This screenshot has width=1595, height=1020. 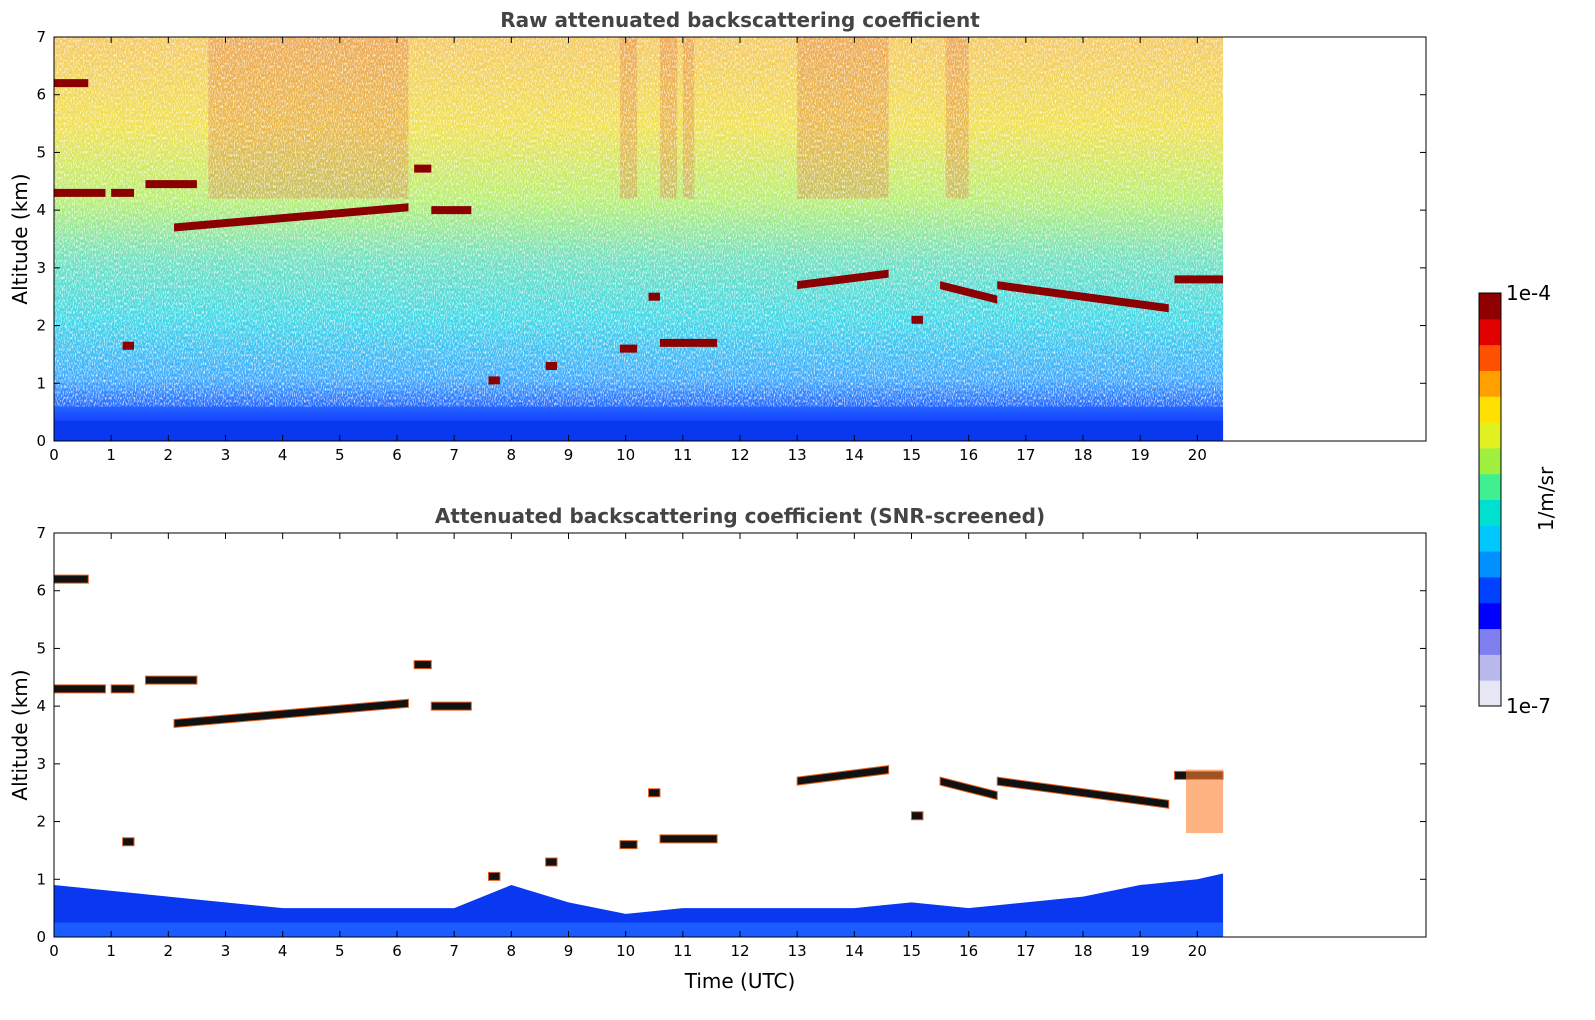 I want to click on y-axis-label: Altitude (km), so click(x=20, y=238).